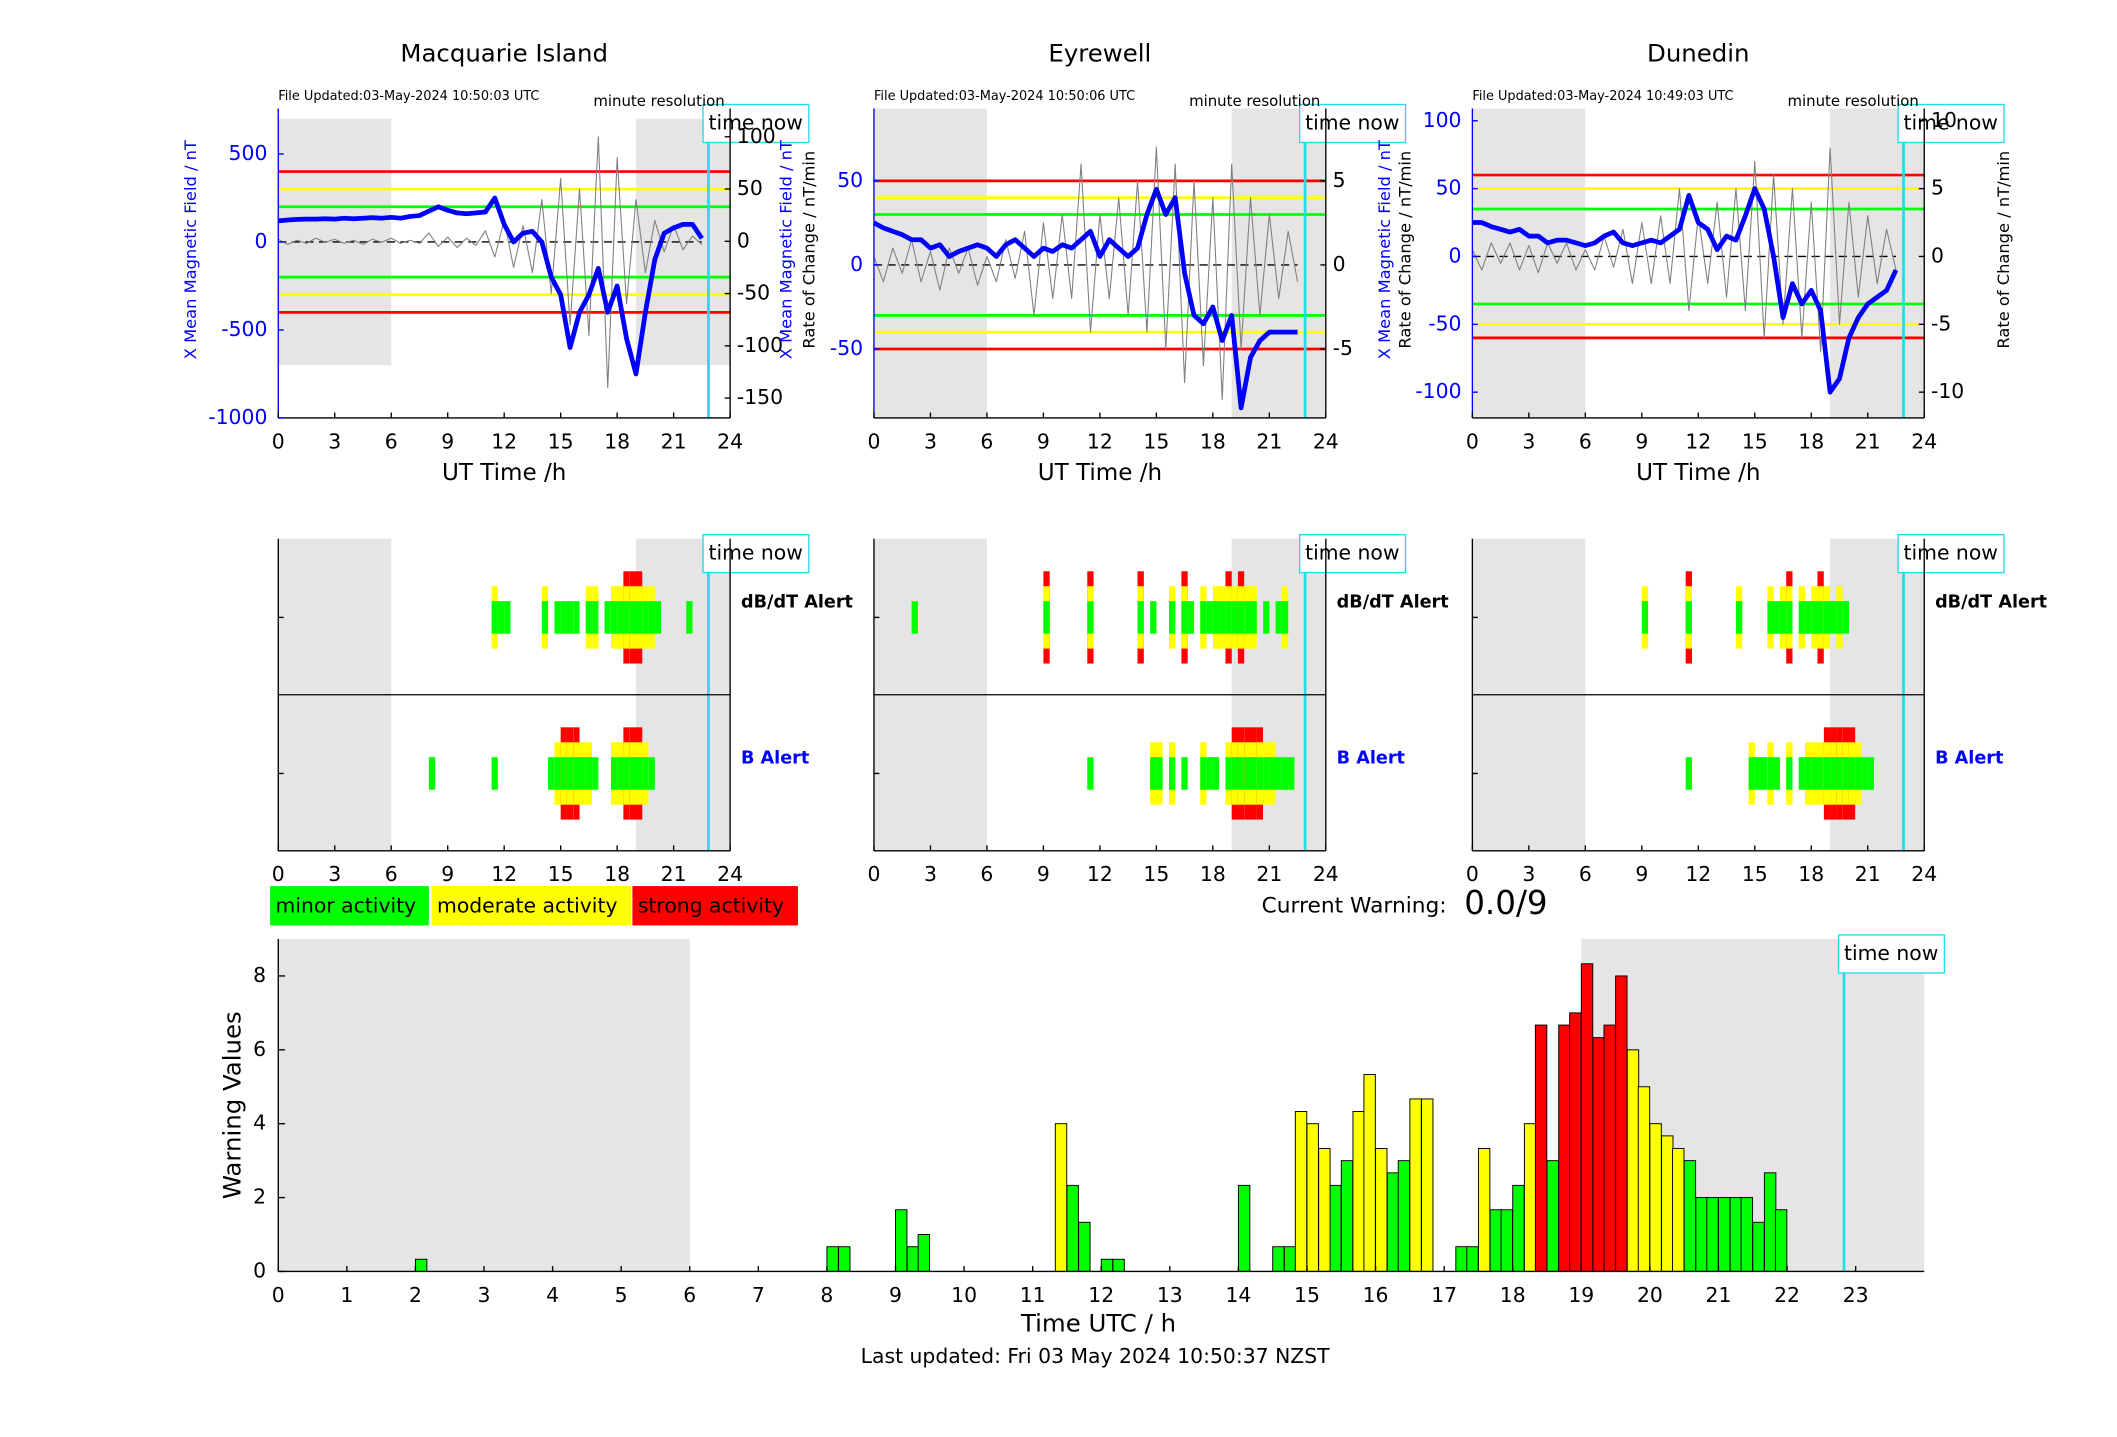 The width and height of the screenshot is (2117, 1437). I want to click on y-axis-label: X Mean Magnetic Field / nT, so click(190, 249).